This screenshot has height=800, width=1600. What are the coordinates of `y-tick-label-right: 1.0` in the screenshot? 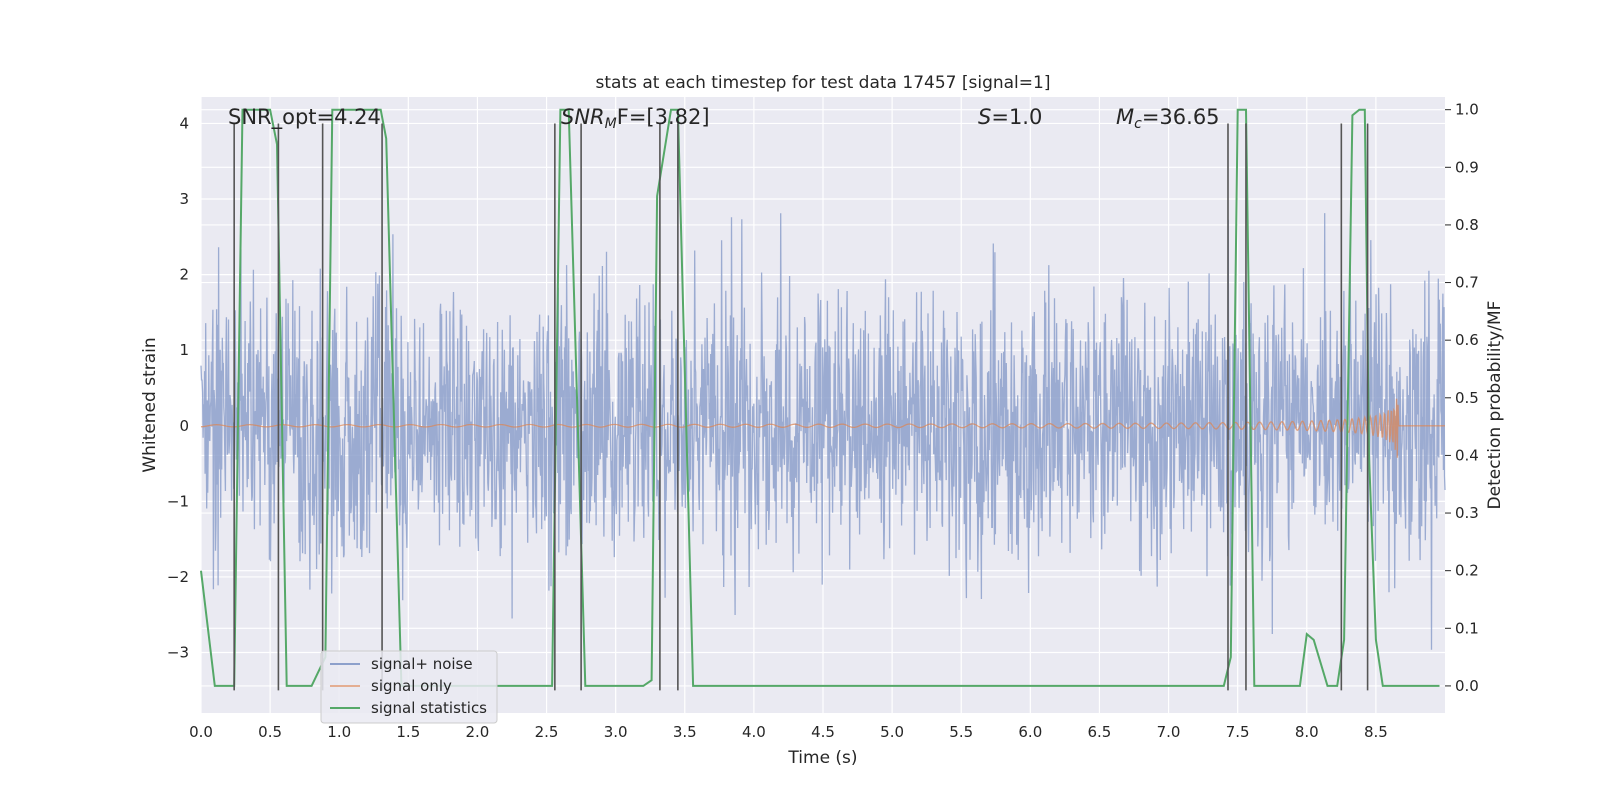 It's located at (1467, 110).